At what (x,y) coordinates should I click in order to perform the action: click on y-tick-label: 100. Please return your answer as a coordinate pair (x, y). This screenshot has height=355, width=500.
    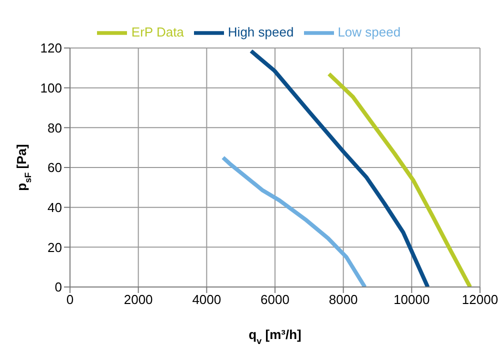
    Looking at the image, I should click on (51, 88).